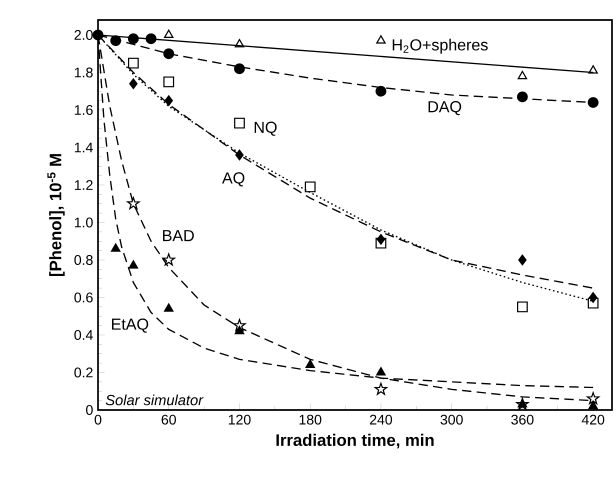  What do you see at coordinates (89, 410) in the screenshot?
I see `y-tick-label: 0` at bounding box center [89, 410].